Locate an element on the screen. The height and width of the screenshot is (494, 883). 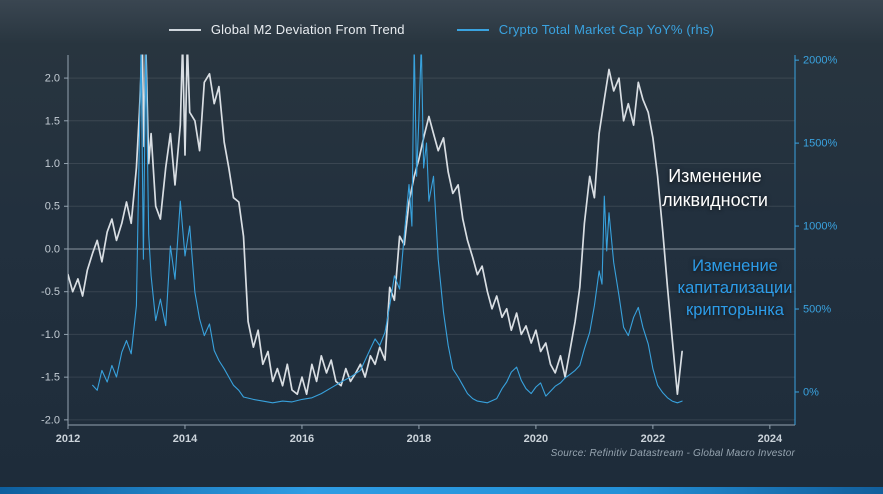
y-axis-tick-label-left: 1.5 is located at coordinates (52, 121).